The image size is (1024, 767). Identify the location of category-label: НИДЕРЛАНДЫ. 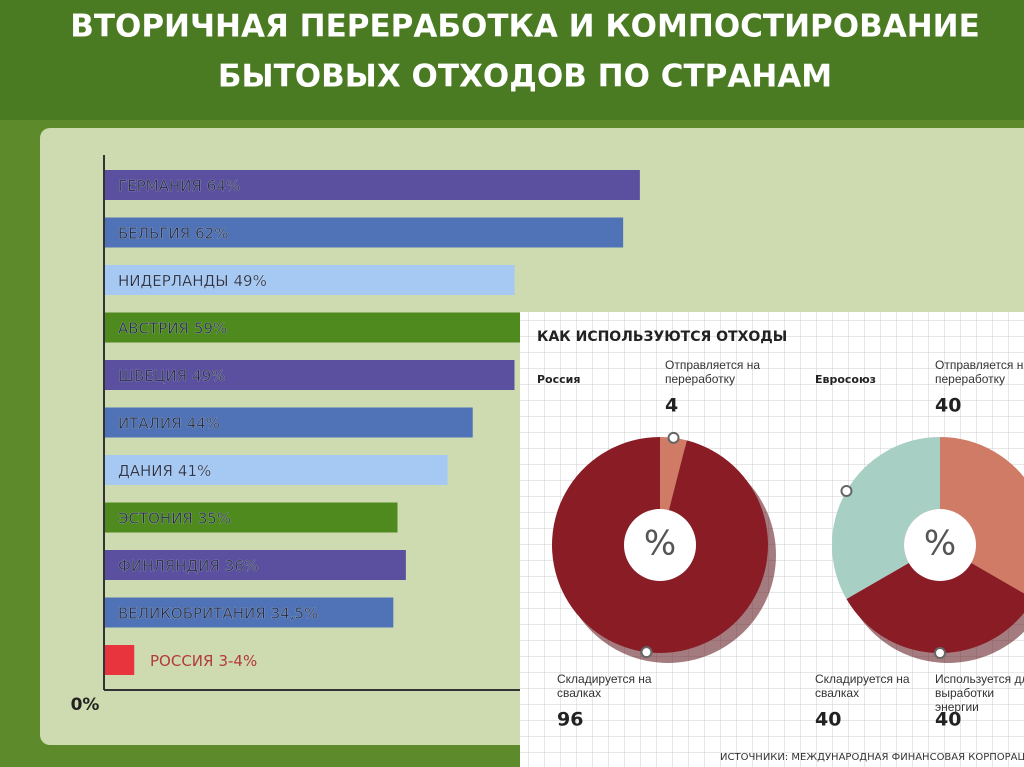
(173, 281).